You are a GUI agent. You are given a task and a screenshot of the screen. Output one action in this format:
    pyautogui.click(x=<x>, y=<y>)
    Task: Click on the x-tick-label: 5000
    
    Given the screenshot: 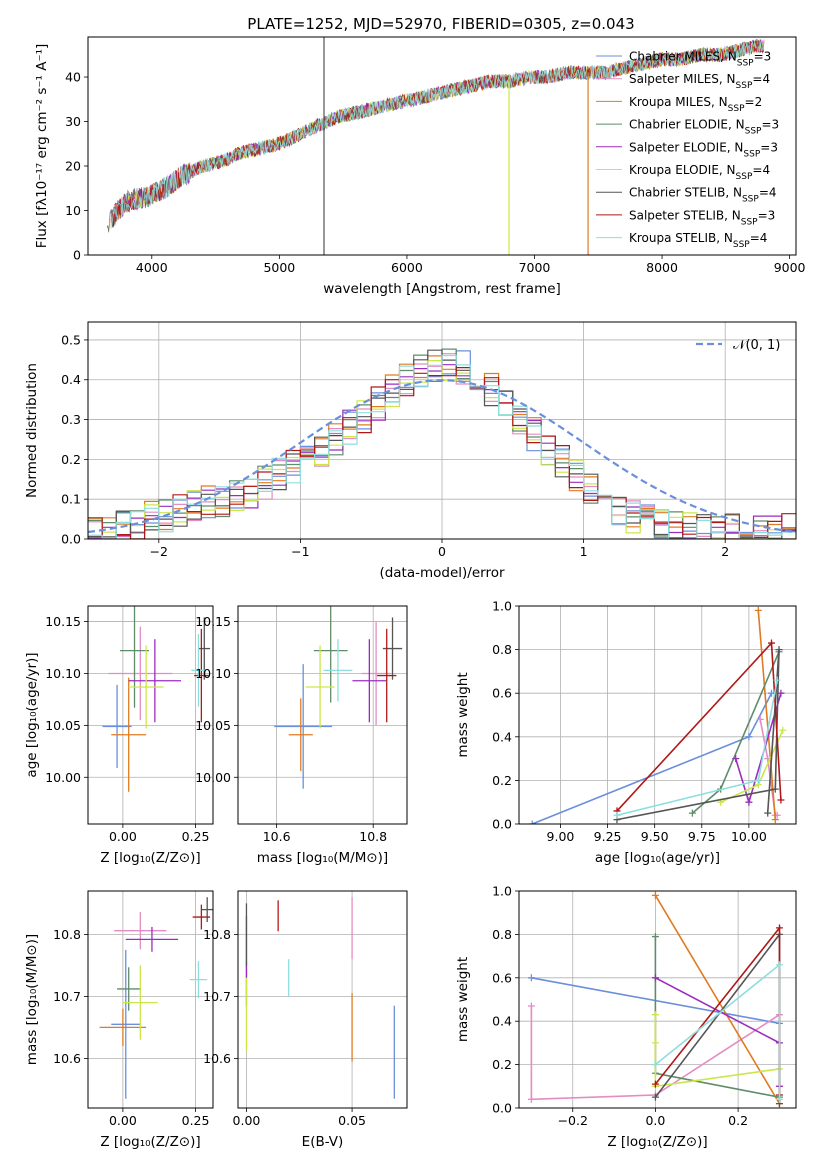 What is the action you would take?
    pyautogui.click(x=279, y=267)
    